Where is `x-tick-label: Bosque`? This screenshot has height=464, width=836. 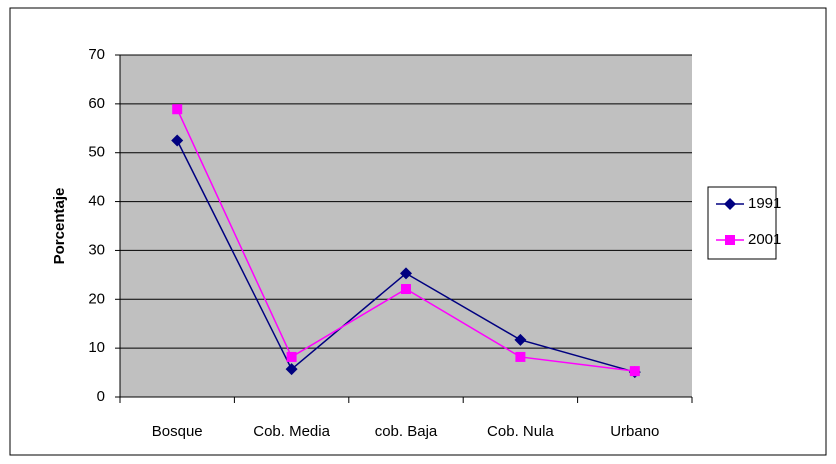 x-tick-label: Bosque is located at coordinates (177, 431).